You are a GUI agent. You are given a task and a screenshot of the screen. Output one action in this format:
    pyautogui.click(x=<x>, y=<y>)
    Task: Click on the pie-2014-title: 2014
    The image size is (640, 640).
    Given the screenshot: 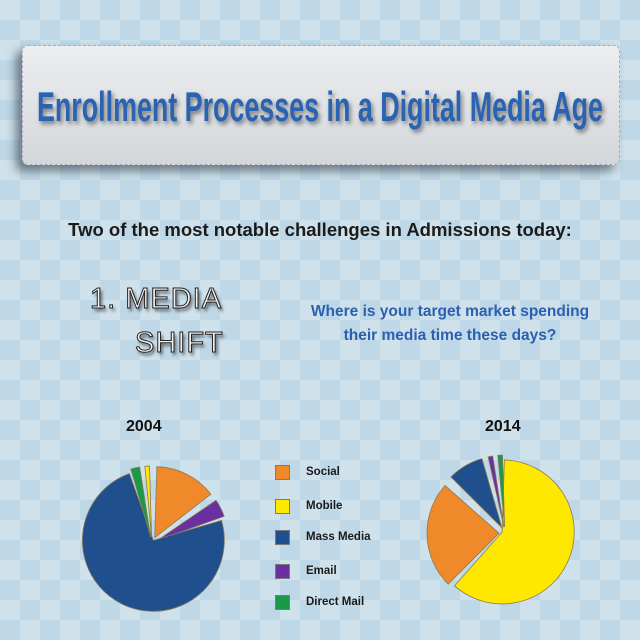 What is the action you would take?
    pyautogui.click(x=503, y=426)
    